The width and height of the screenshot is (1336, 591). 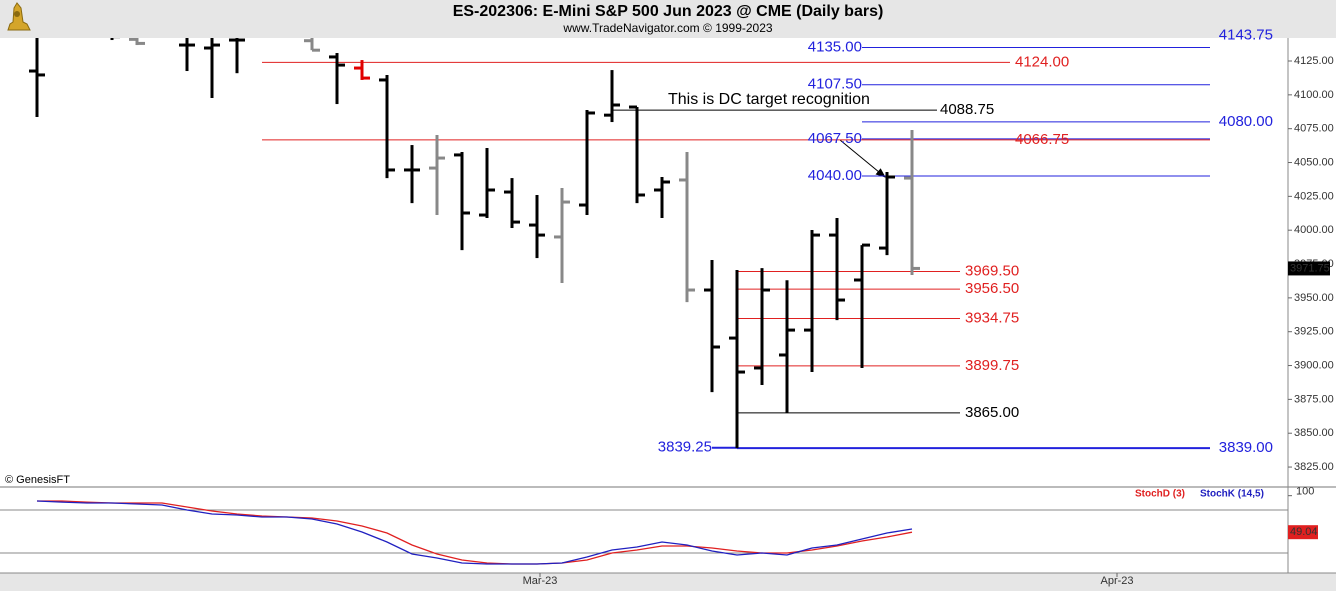 I want to click on y-tick-label: 3875.00, so click(x=1314, y=399).